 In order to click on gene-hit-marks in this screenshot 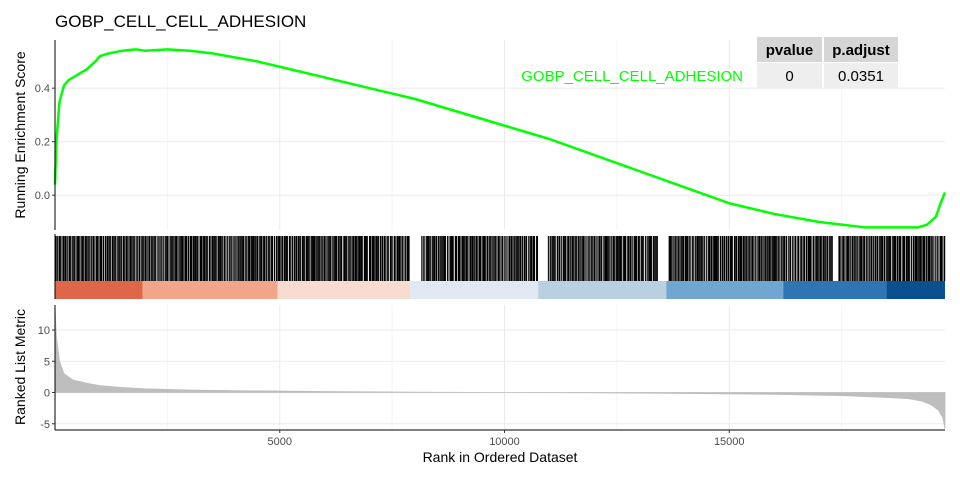, I will do `click(500, 258)`.